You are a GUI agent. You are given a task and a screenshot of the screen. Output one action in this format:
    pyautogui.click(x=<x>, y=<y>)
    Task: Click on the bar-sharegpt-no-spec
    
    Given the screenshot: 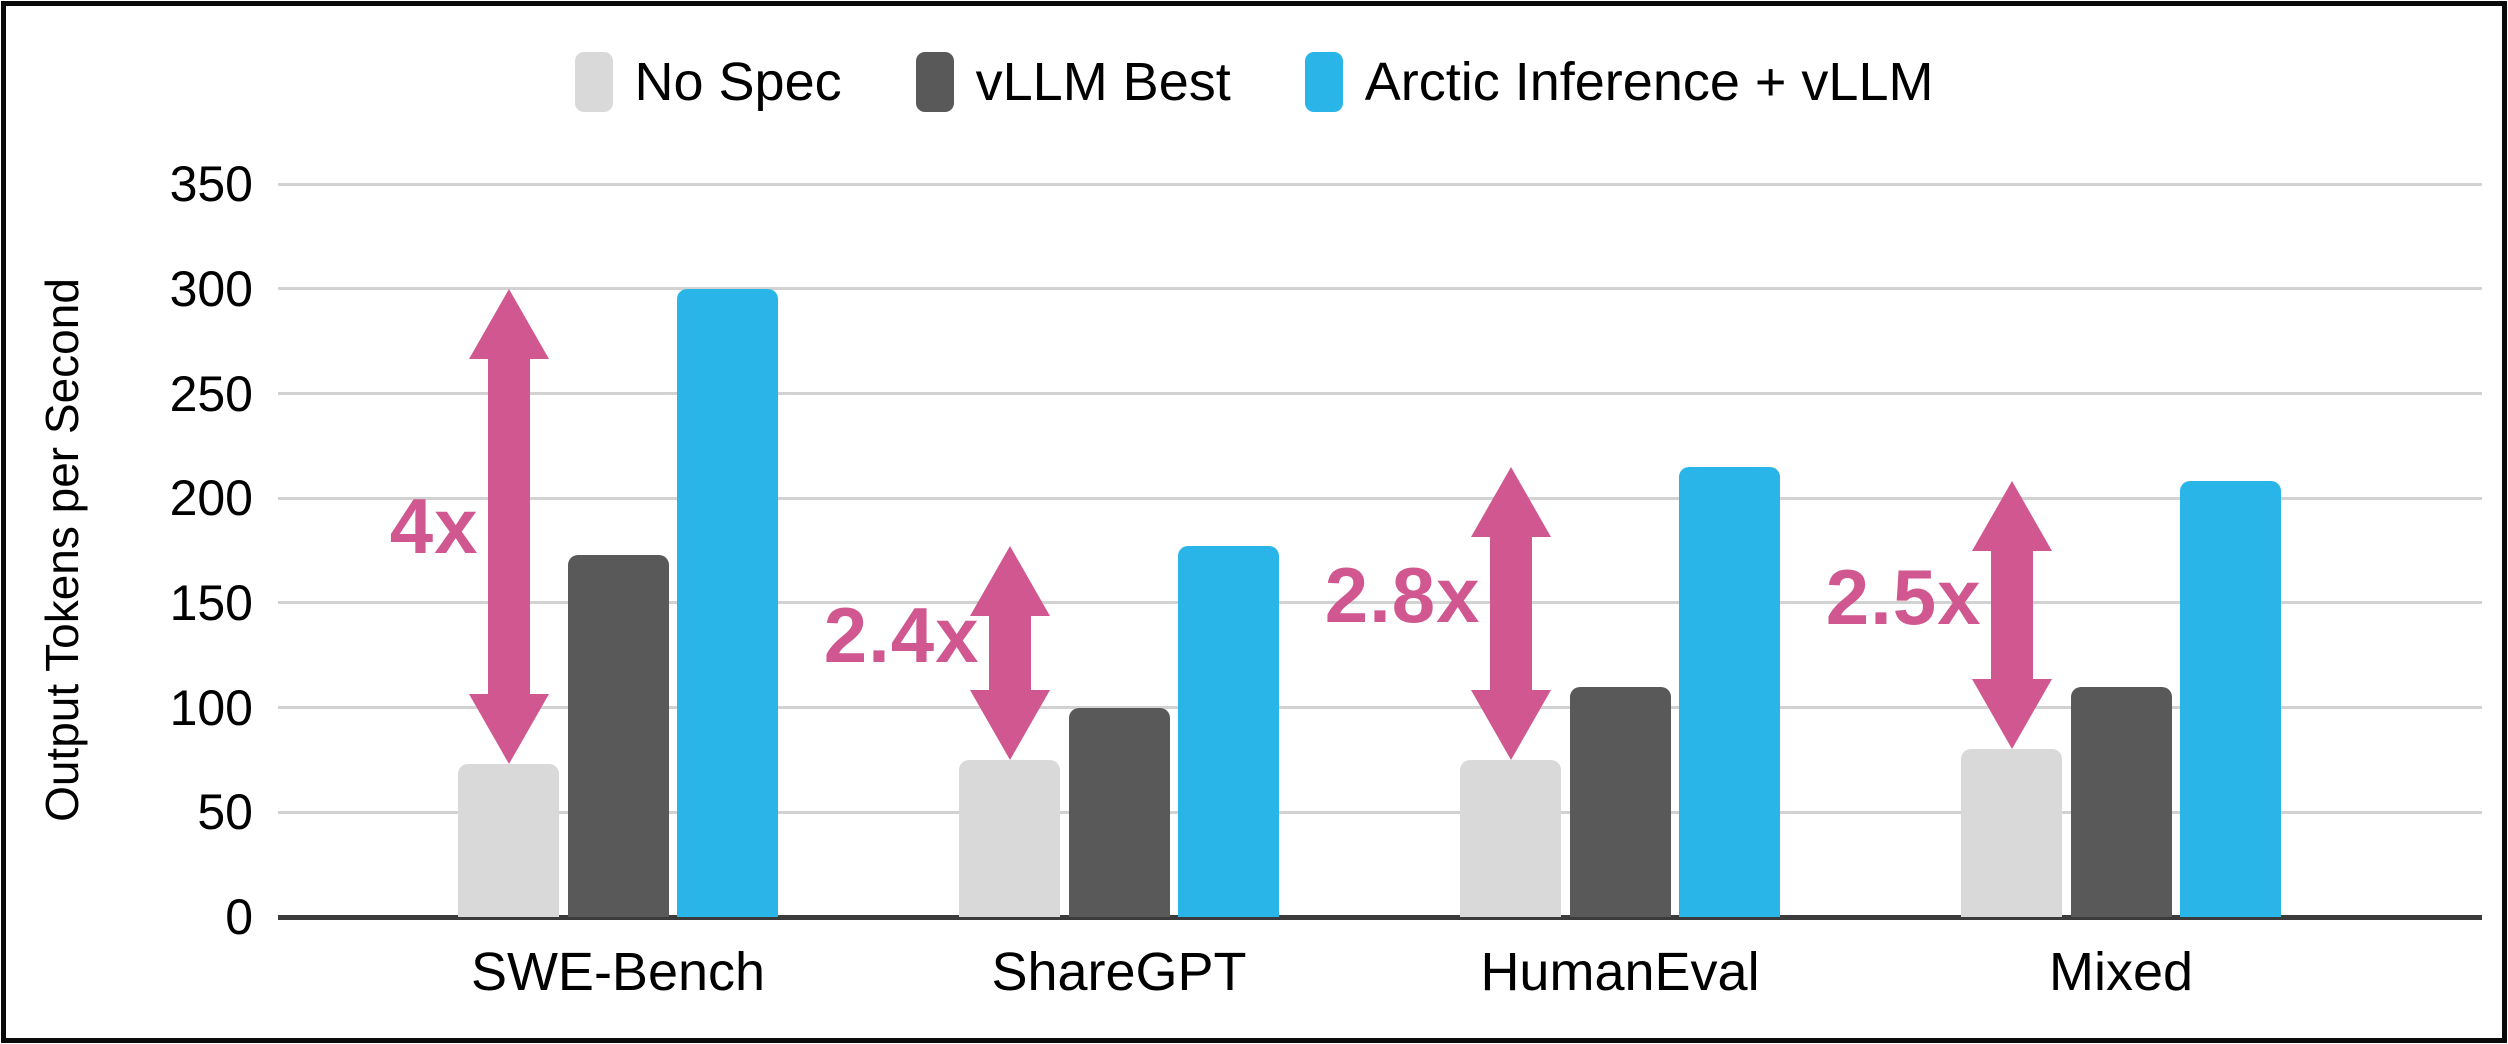 What is the action you would take?
    pyautogui.click(x=1009, y=838)
    